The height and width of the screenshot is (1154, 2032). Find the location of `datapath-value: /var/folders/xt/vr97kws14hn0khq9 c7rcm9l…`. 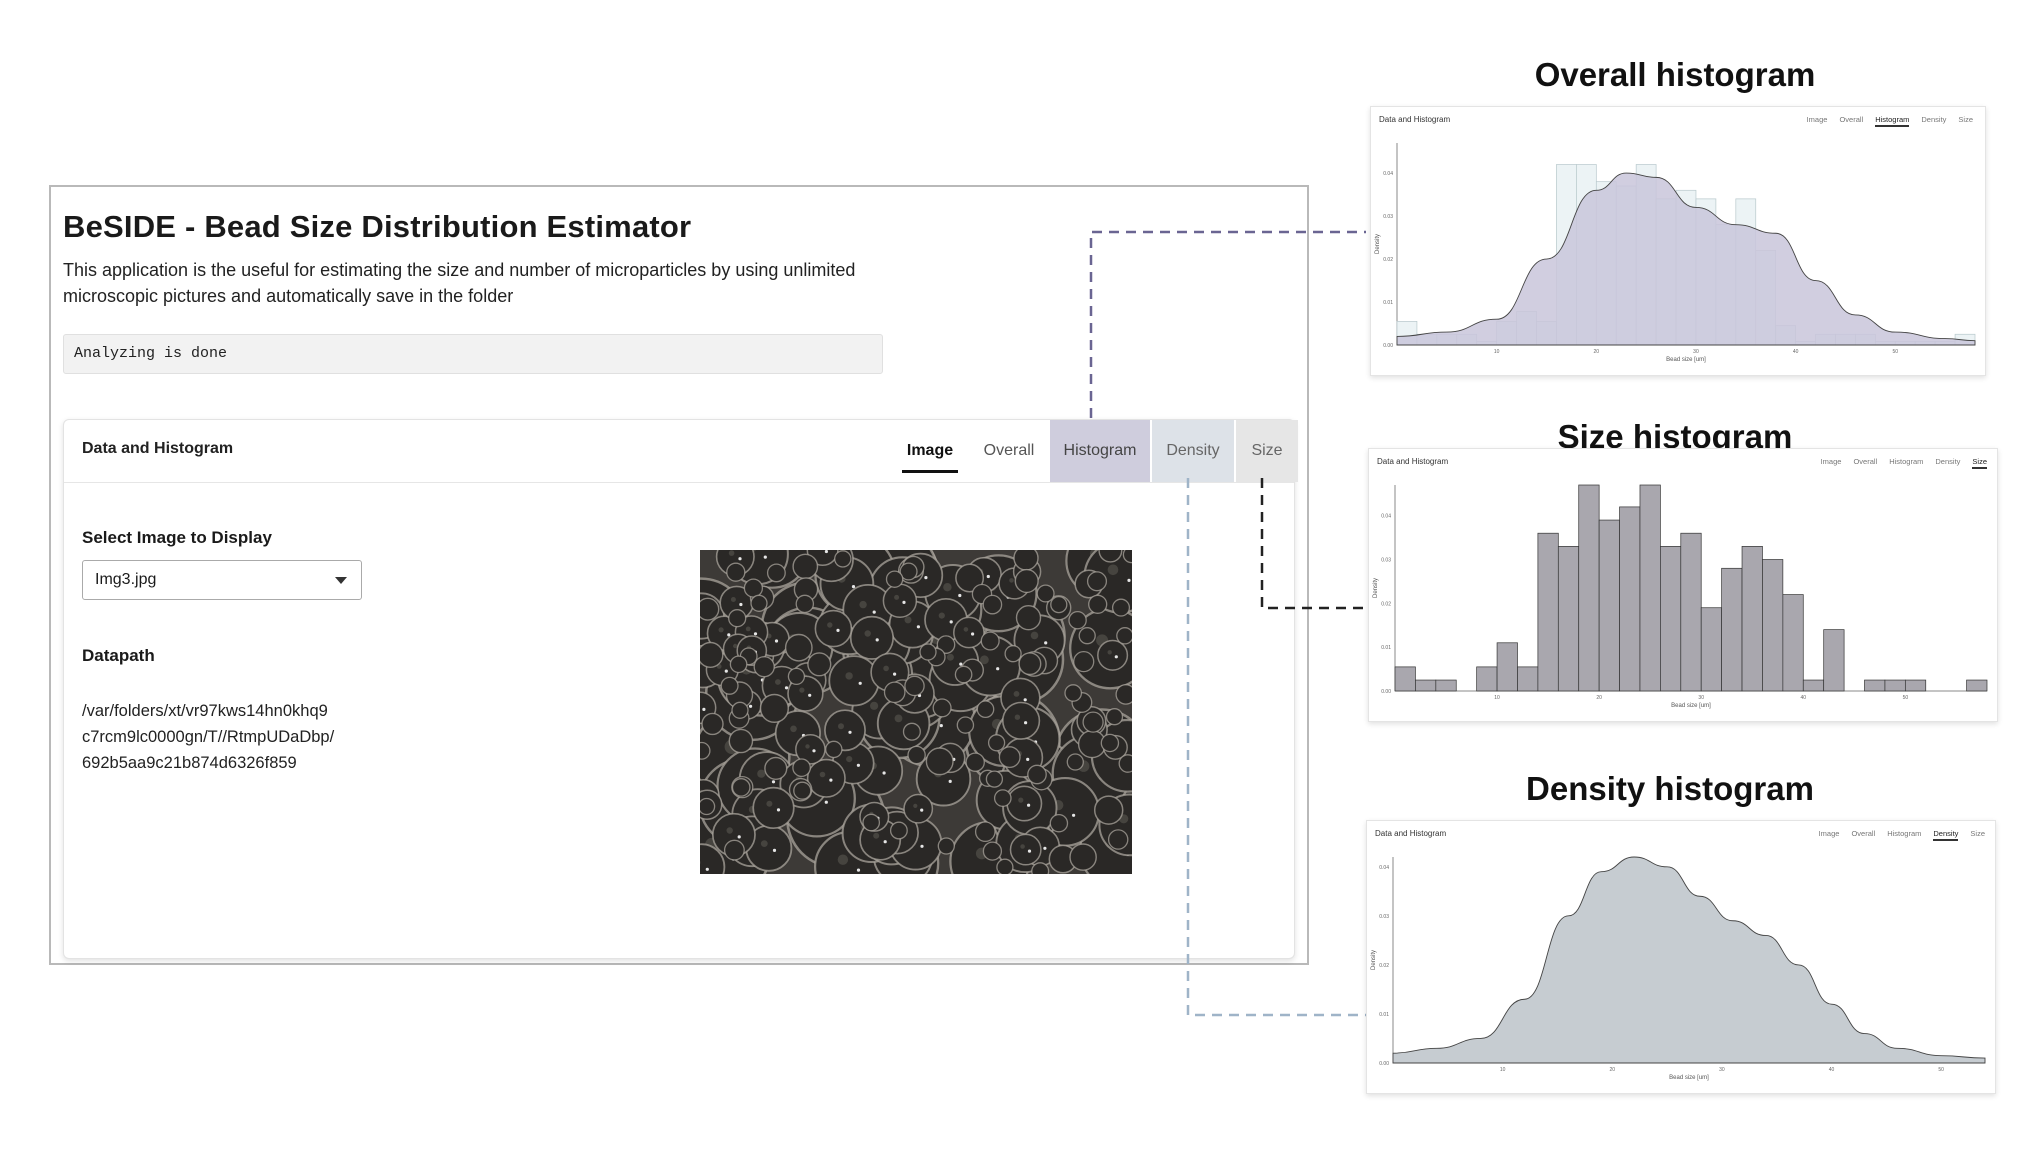

datapath-value: /var/folders/xt/vr97kws14hn0khq9 c7rcm9l… is located at coordinates (232, 737).